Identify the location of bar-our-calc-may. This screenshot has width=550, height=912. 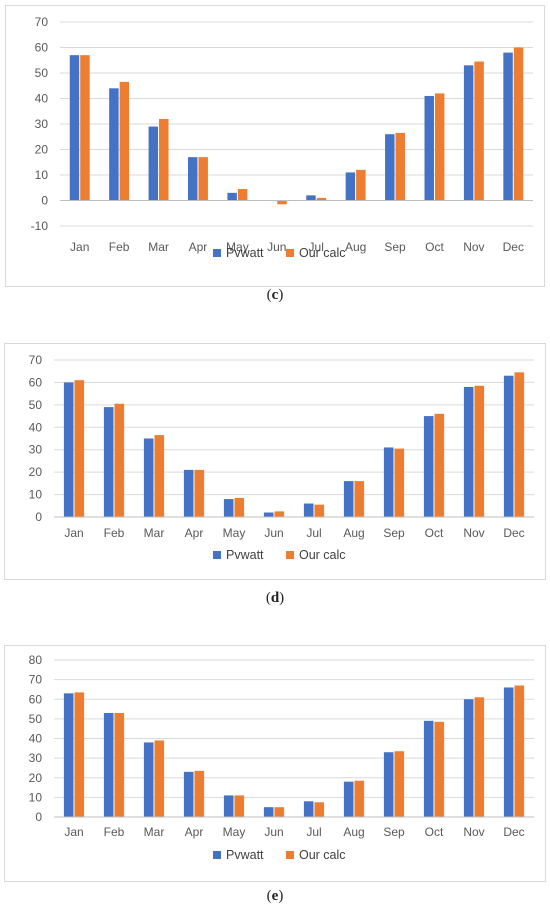
(239, 806).